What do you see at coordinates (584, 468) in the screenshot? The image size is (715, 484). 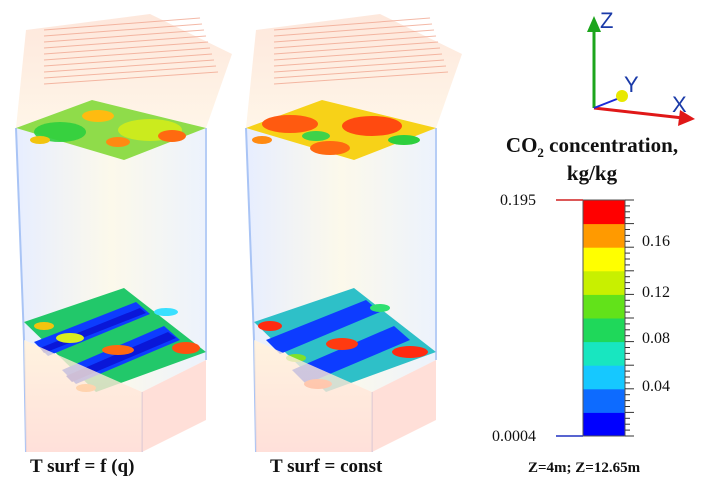 I see `section-heights-note: Z=4m; Z=12.65m` at bounding box center [584, 468].